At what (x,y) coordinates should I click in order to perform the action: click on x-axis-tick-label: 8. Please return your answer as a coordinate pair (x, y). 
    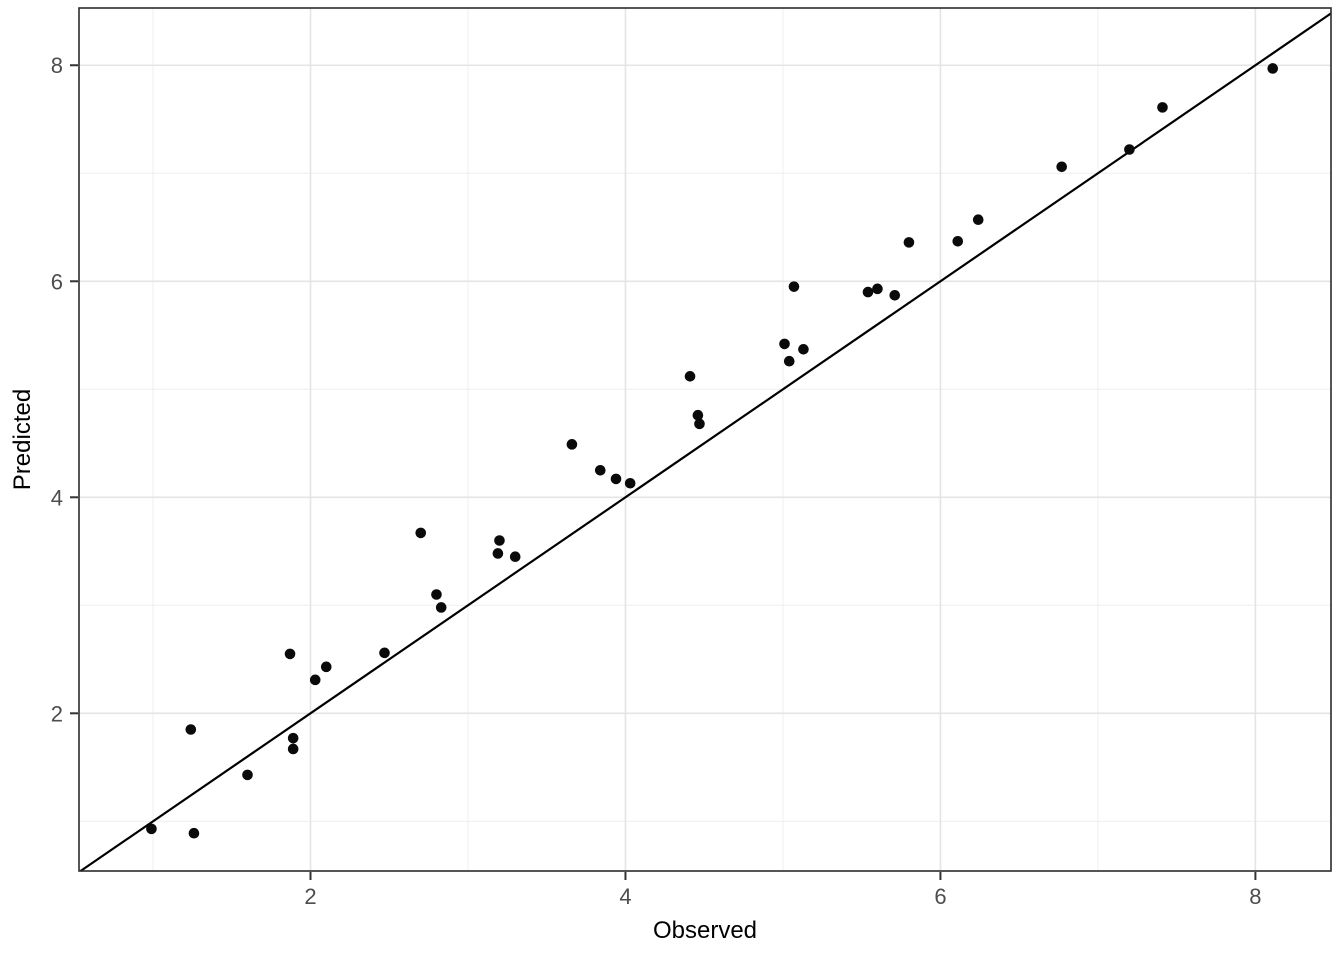
    Looking at the image, I should click on (1255, 896).